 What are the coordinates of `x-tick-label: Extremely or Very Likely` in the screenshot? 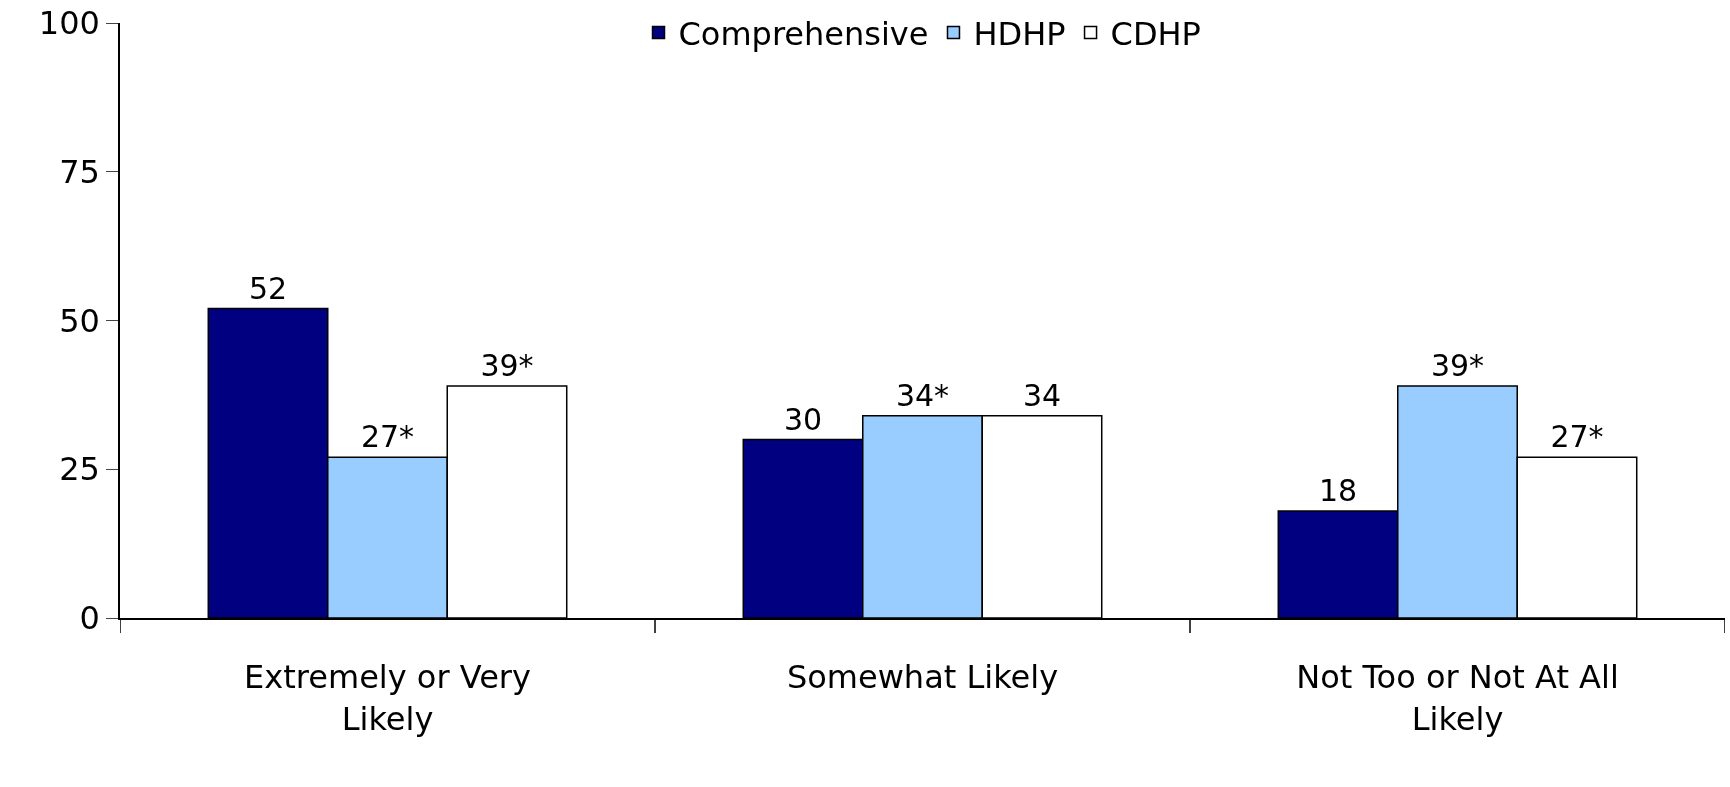 It's located at (387, 698).